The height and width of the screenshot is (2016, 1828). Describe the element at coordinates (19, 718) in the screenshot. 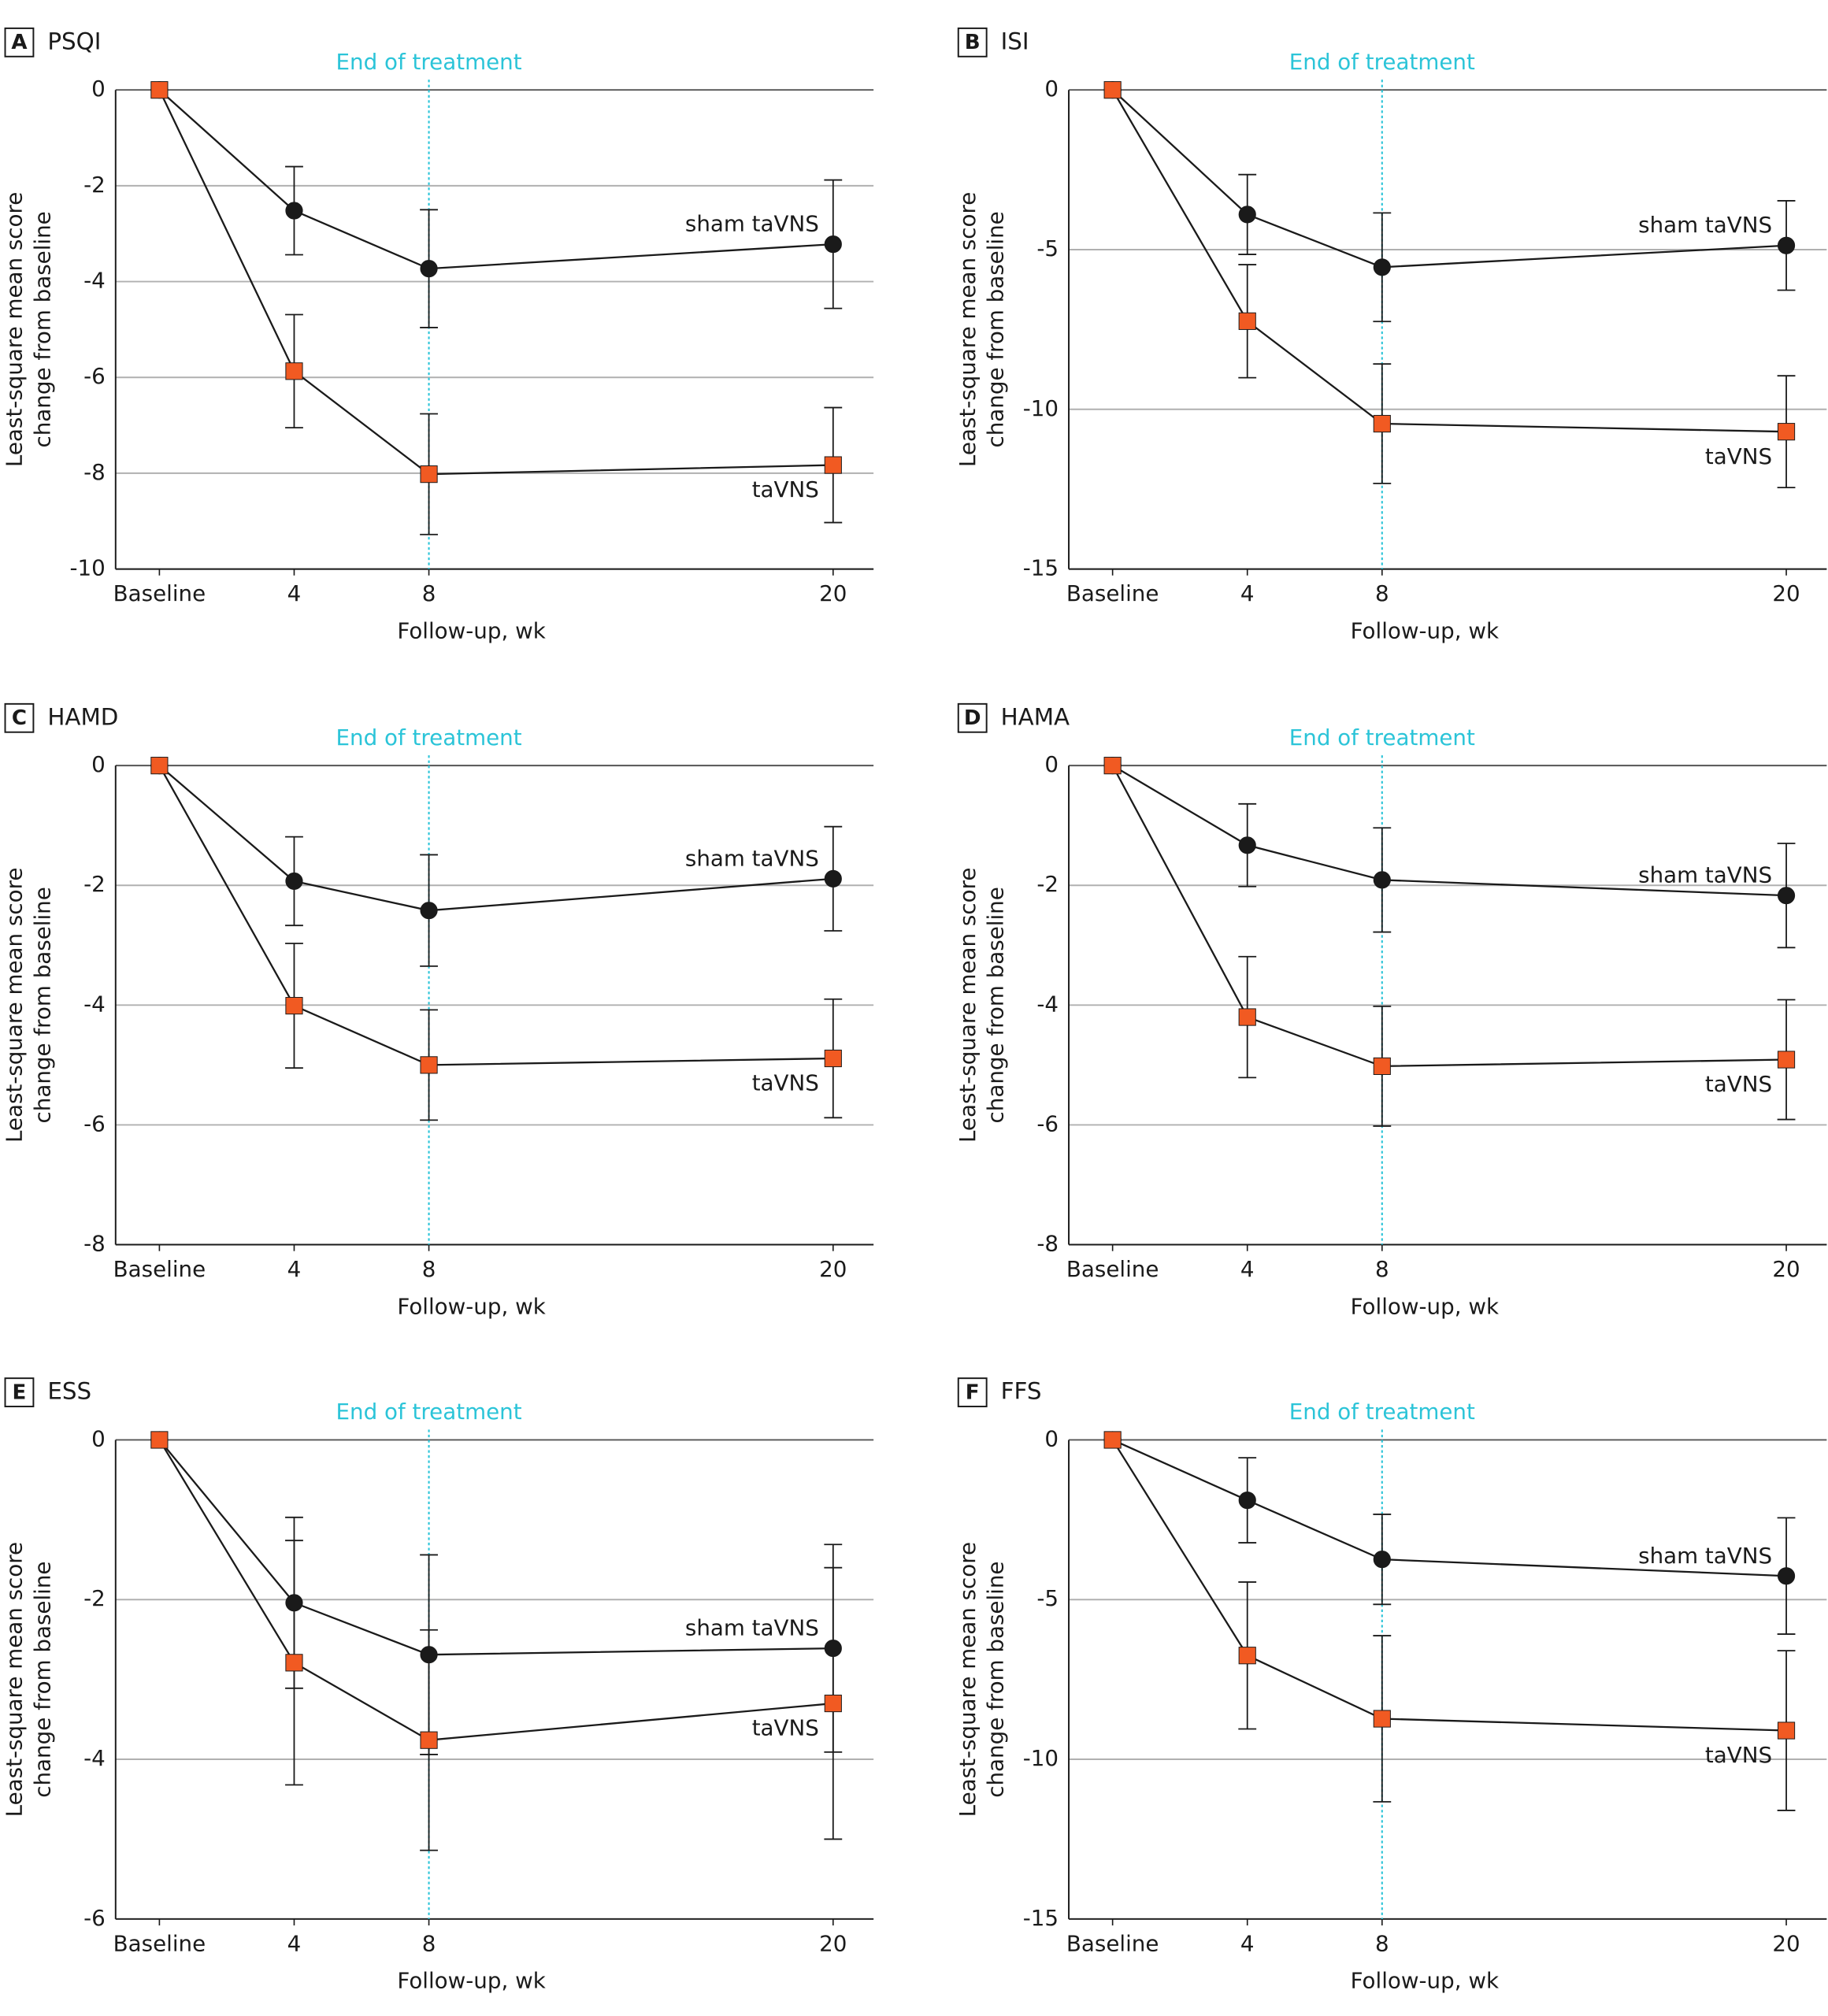

I see `panel-letter: C` at that location.